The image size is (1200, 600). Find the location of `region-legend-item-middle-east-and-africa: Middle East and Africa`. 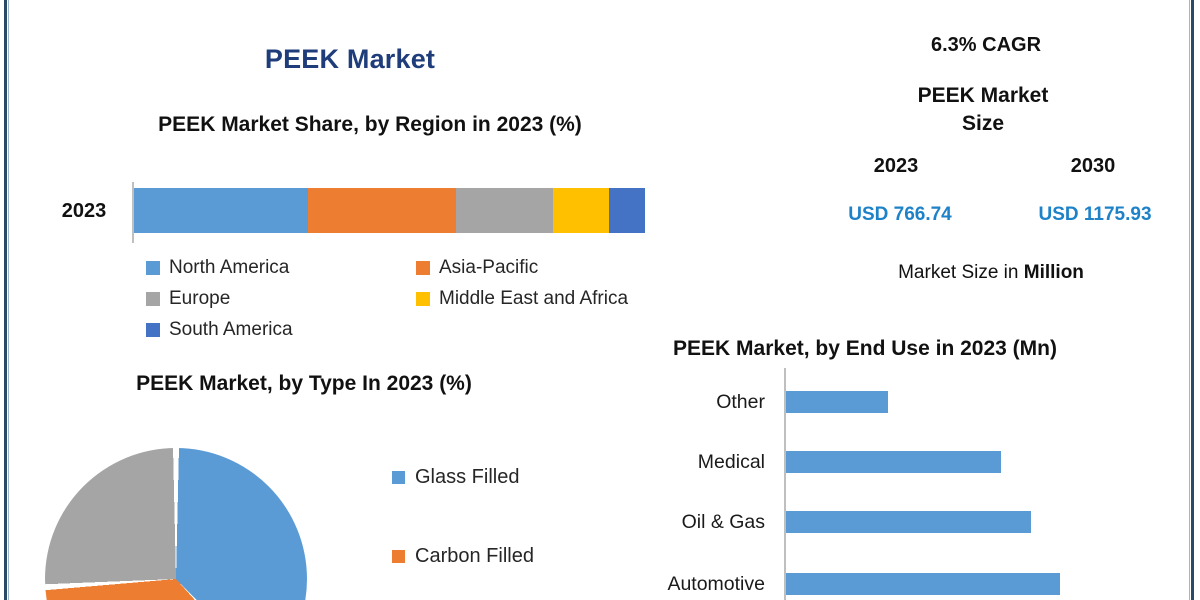

region-legend-item-middle-east-and-africa: Middle East and Africa is located at coordinates (522, 298).